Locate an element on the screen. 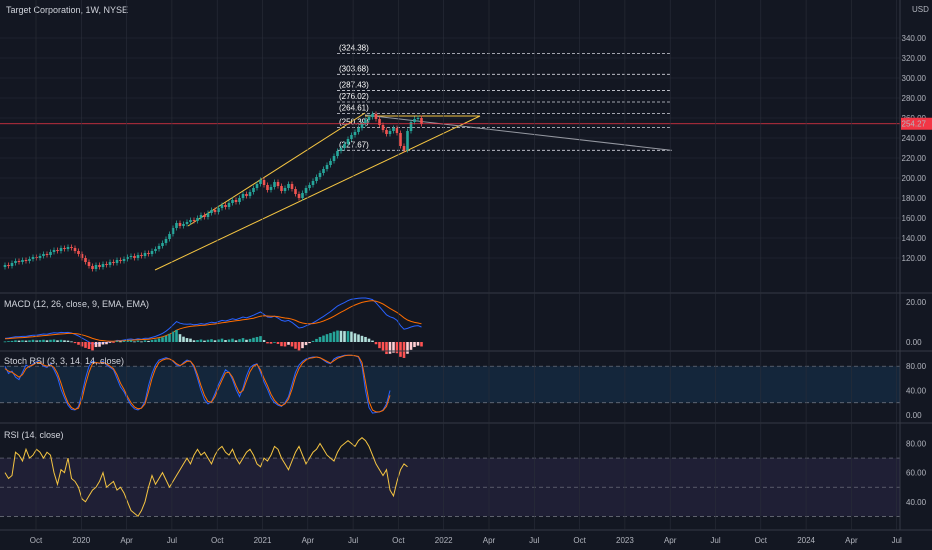 Image resolution: width=932 pixels, height=550 pixels. y-tick-label: 240.00 is located at coordinates (914, 138).